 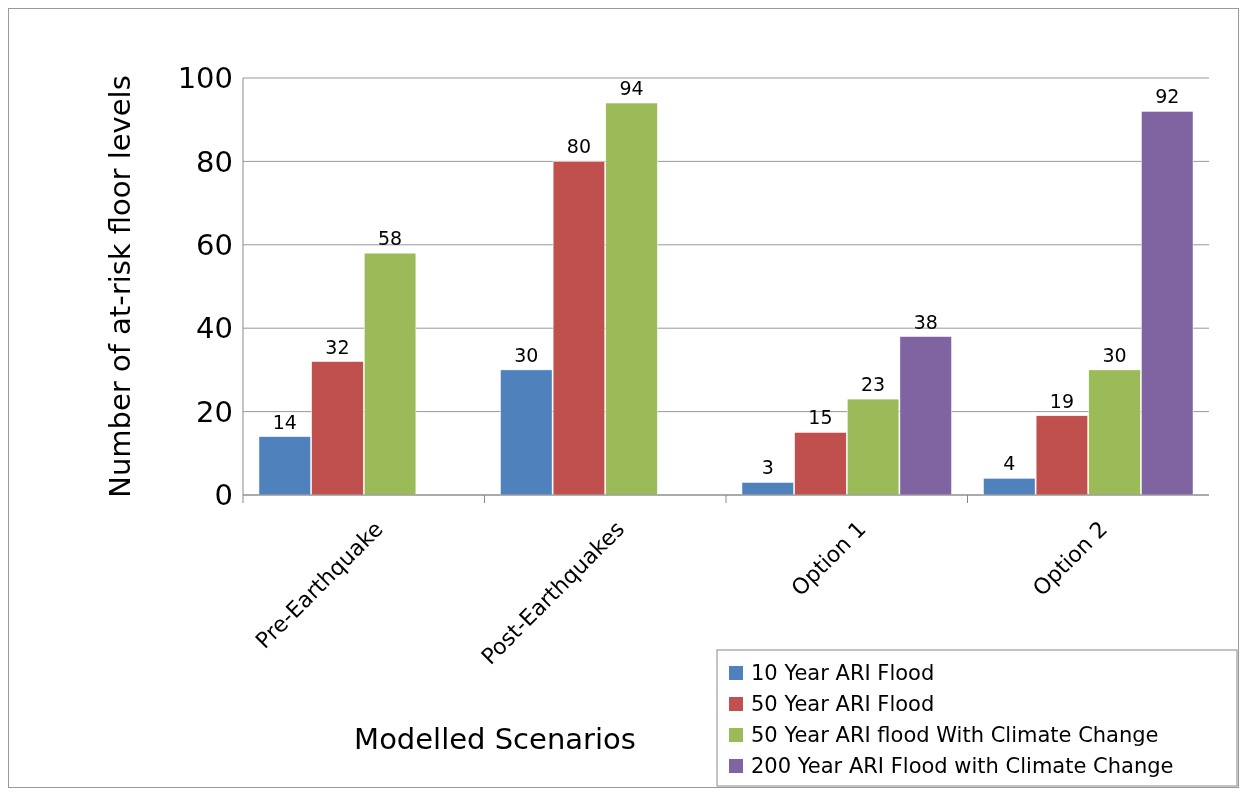 What do you see at coordinates (1062, 400) in the screenshot?
I see `data-label: 19` at bounding box center [1062, 400].